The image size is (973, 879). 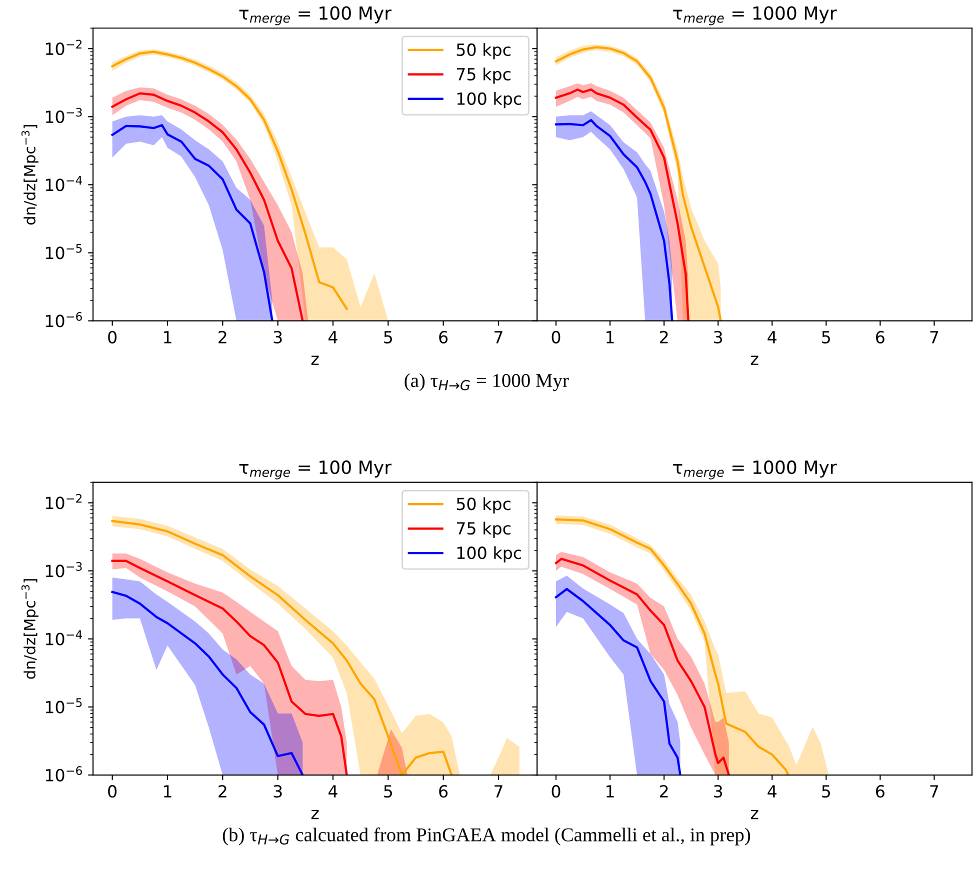 What do you see at coordinates (486, 382) in the screenshot?
I see `text: (a) τ$_{H→G}$ = 1000 Myr` at bounding box center [486, 382].